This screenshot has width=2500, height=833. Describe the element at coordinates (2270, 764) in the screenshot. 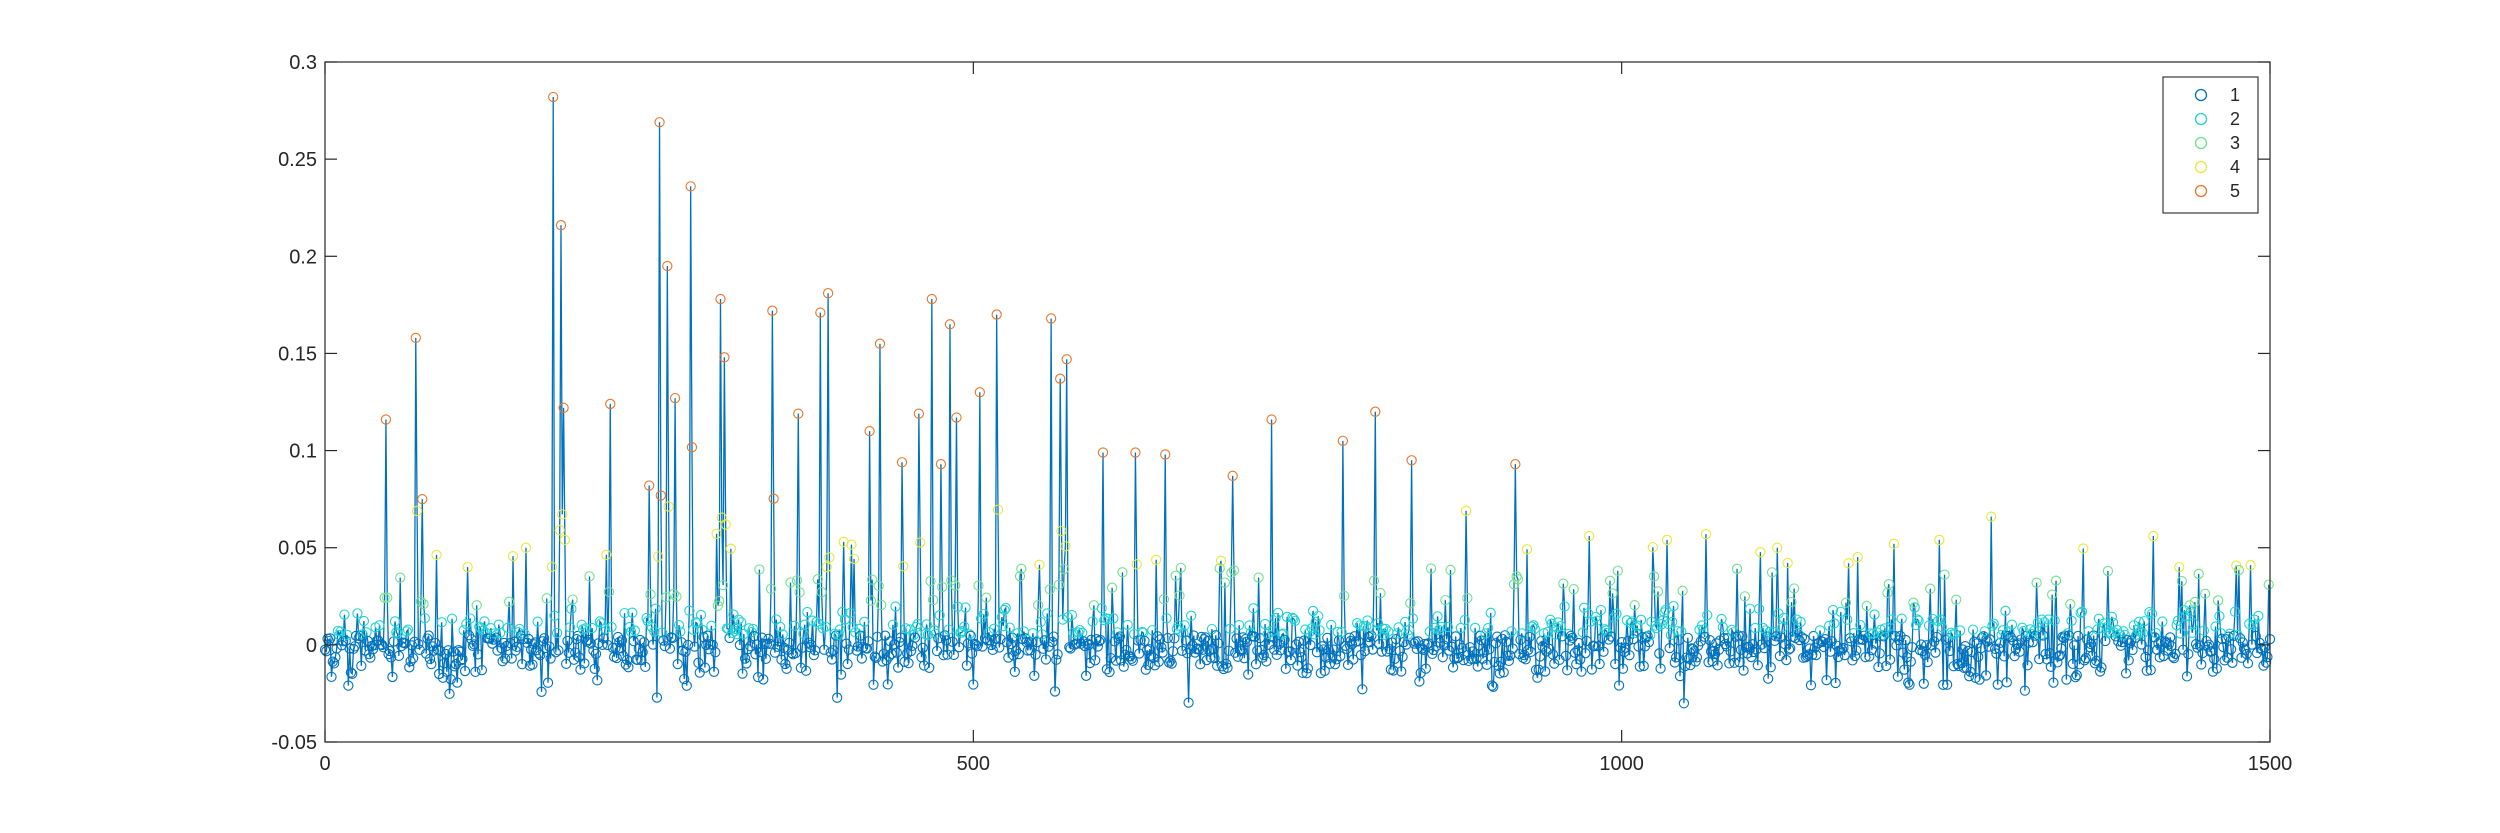

I see `x-tick-label: 1500` at that location.